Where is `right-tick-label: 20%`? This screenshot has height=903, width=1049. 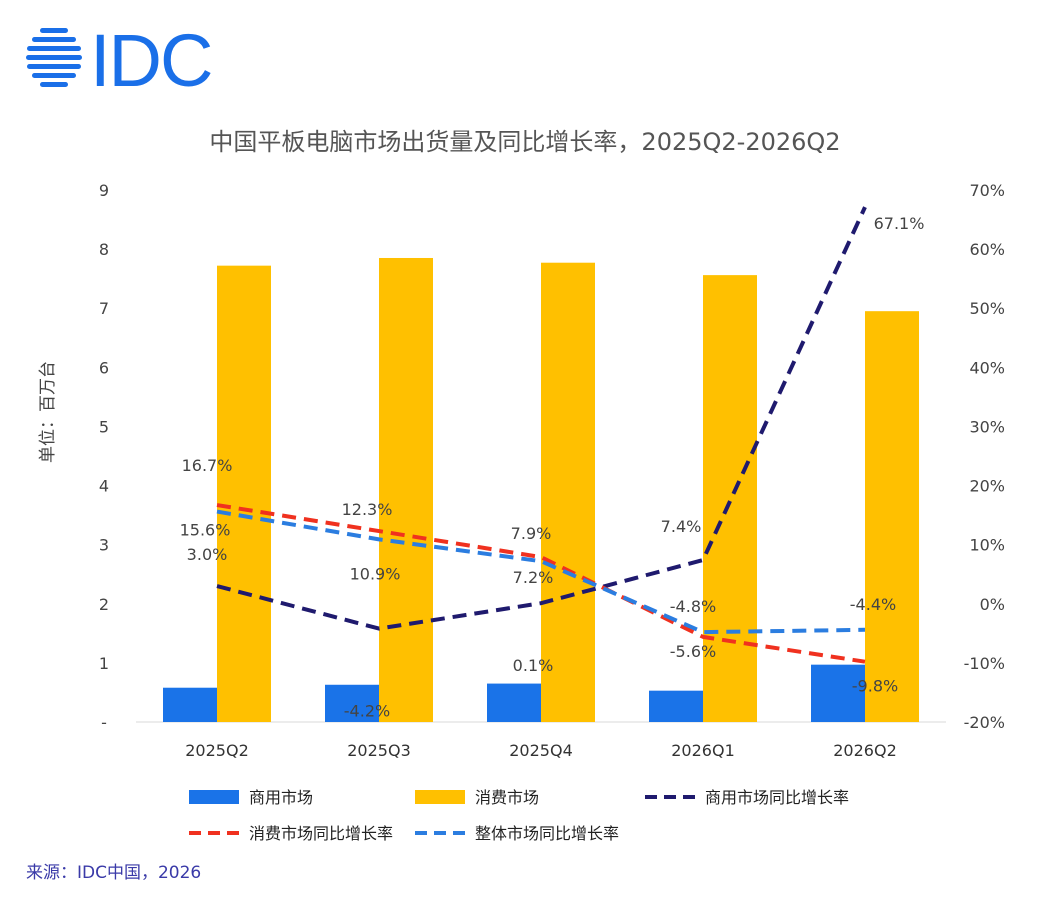
right-tick-label: 20% is located at coordinates (987, 486).